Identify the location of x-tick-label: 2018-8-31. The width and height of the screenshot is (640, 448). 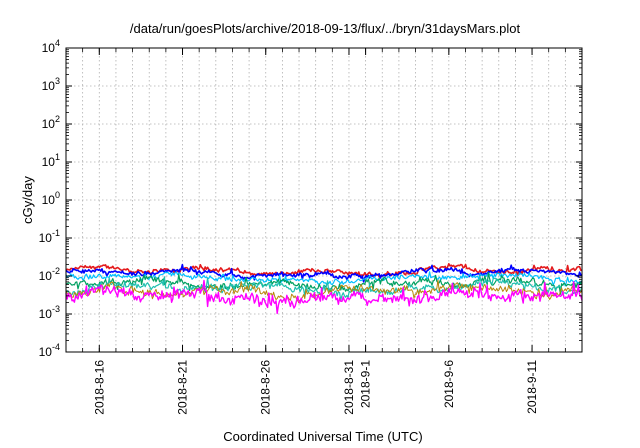
(349, 387).